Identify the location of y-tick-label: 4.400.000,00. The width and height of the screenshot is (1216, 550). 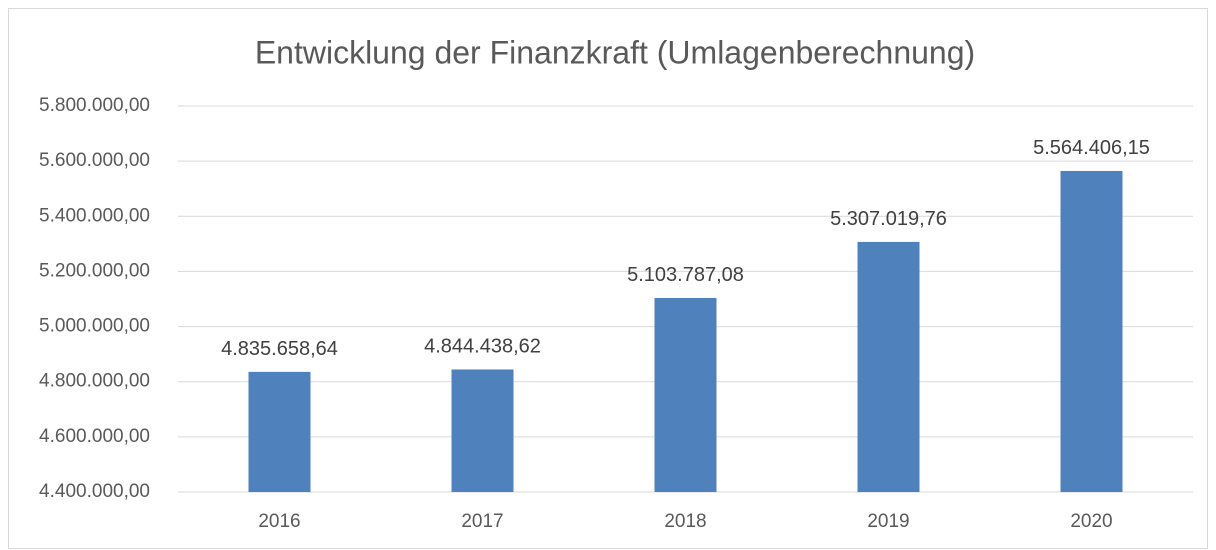
(94, 491).